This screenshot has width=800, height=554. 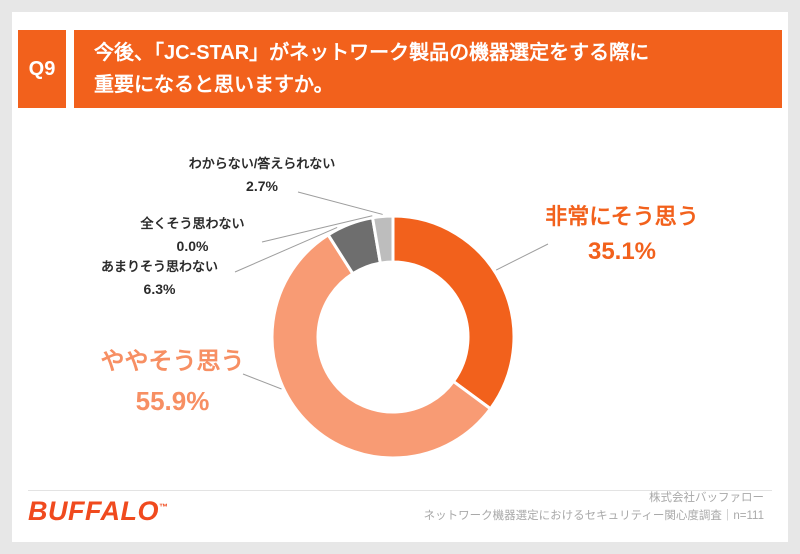 I want to click on credit-company: 株式会社バッファロー, so click(x=706, y=498).